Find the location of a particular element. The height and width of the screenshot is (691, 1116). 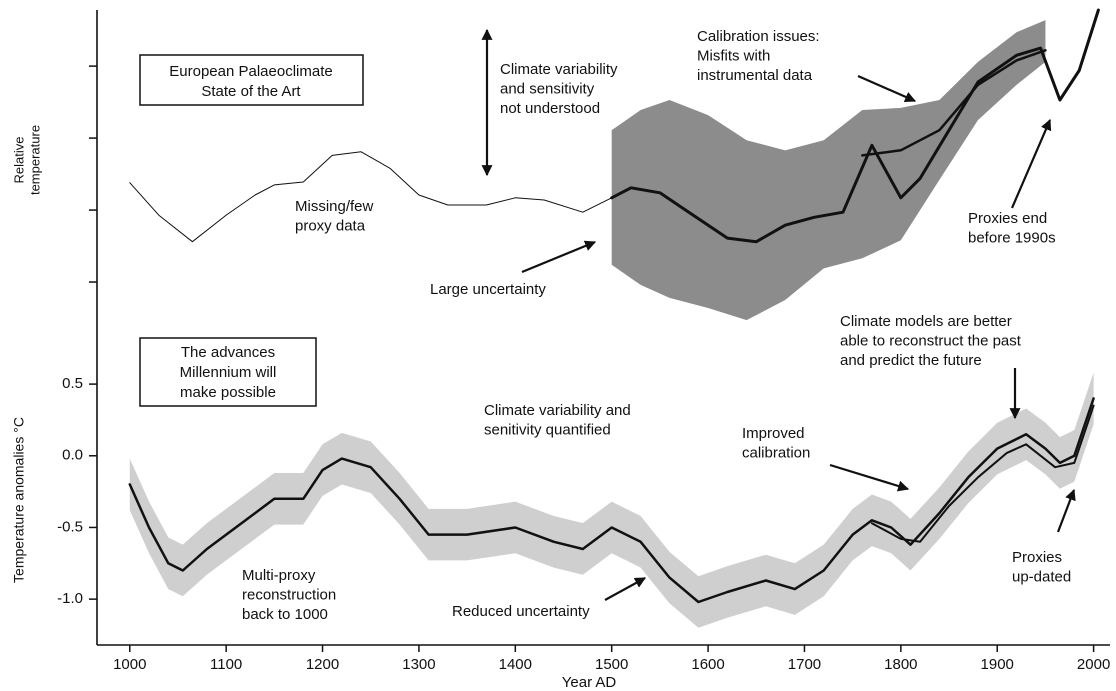

annotation: Large uncertainty is located at coordinates (488, 289).